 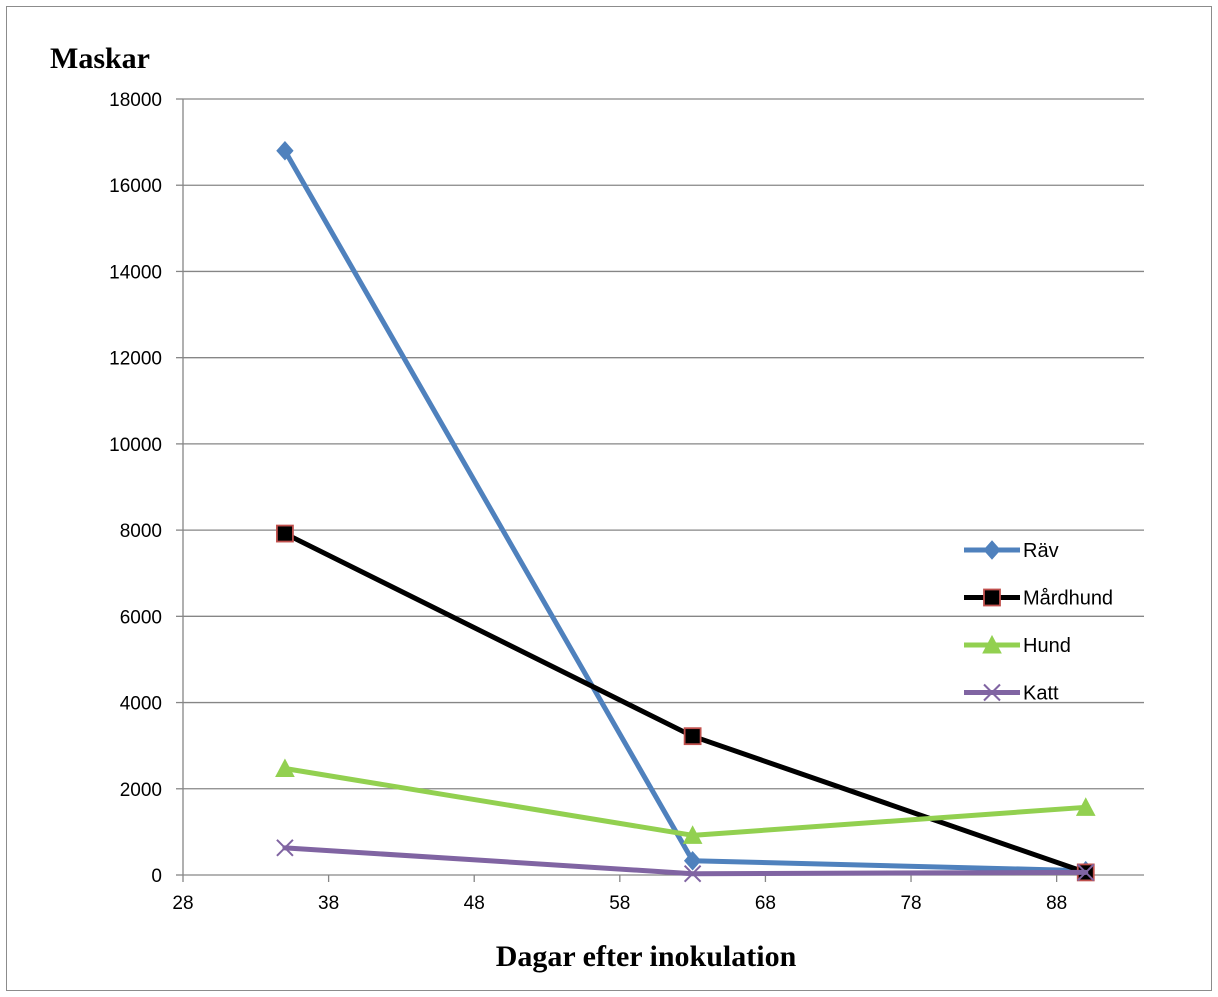 I want to click on y-tick-label: 8000, so click(x=141, y=531).